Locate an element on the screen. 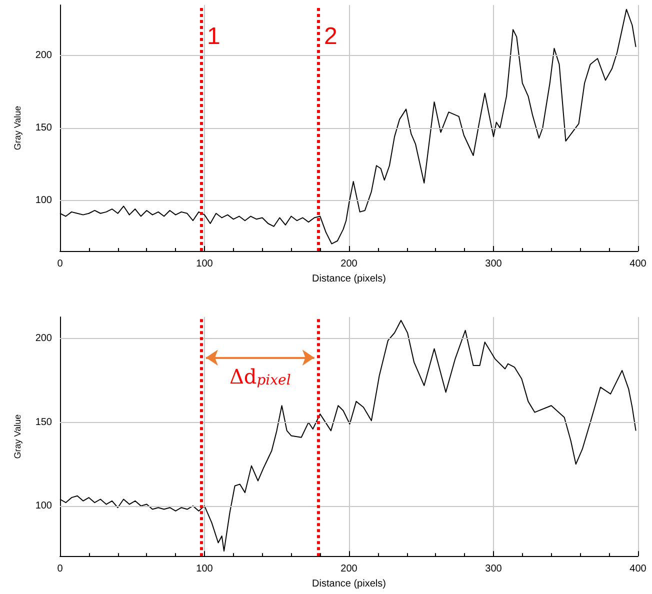 The image size is (652, 594). annotation: Δdpixel is located at coordinates (260, 376).